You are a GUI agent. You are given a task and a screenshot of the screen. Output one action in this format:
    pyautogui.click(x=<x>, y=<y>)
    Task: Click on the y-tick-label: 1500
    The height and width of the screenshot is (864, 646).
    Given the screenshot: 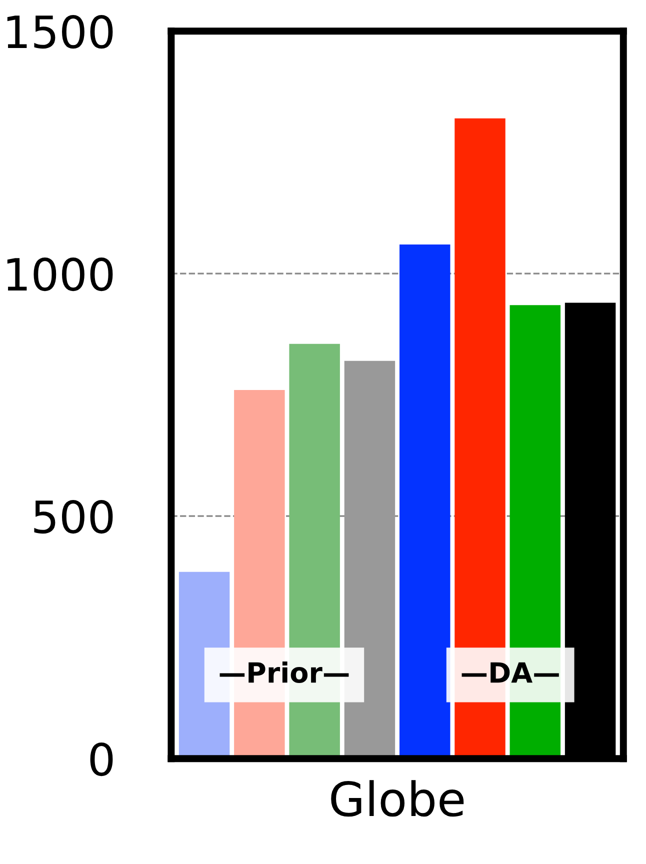 What is the action you would take?
    pyautogui.click(x=60, y=32)
    